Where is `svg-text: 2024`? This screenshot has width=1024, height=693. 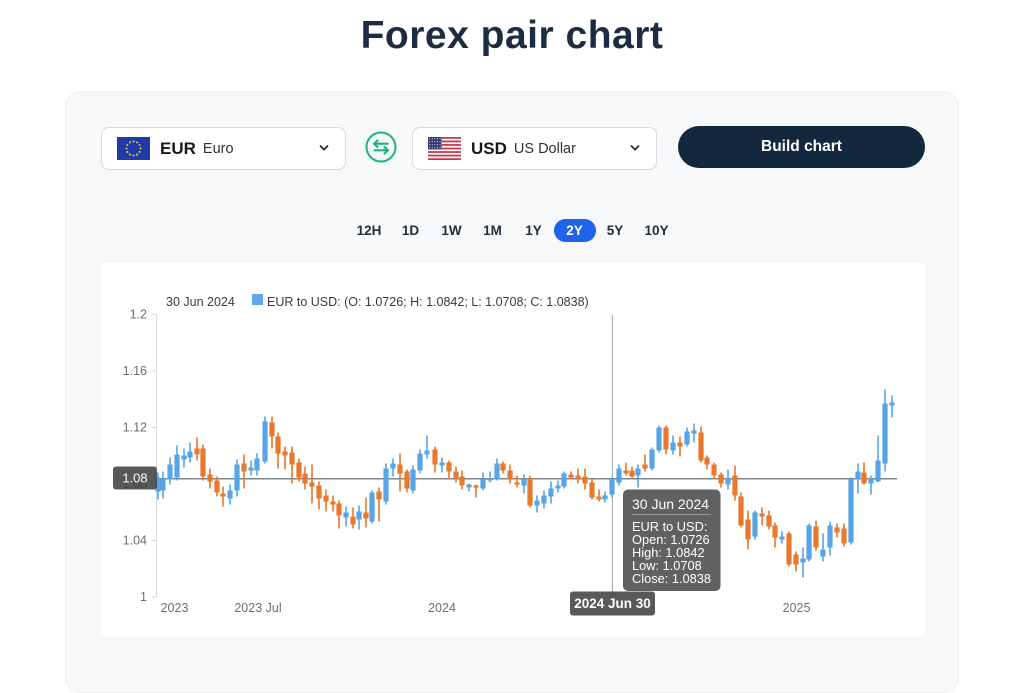
svg-text: 2024 is located at coordinates (442, 608).